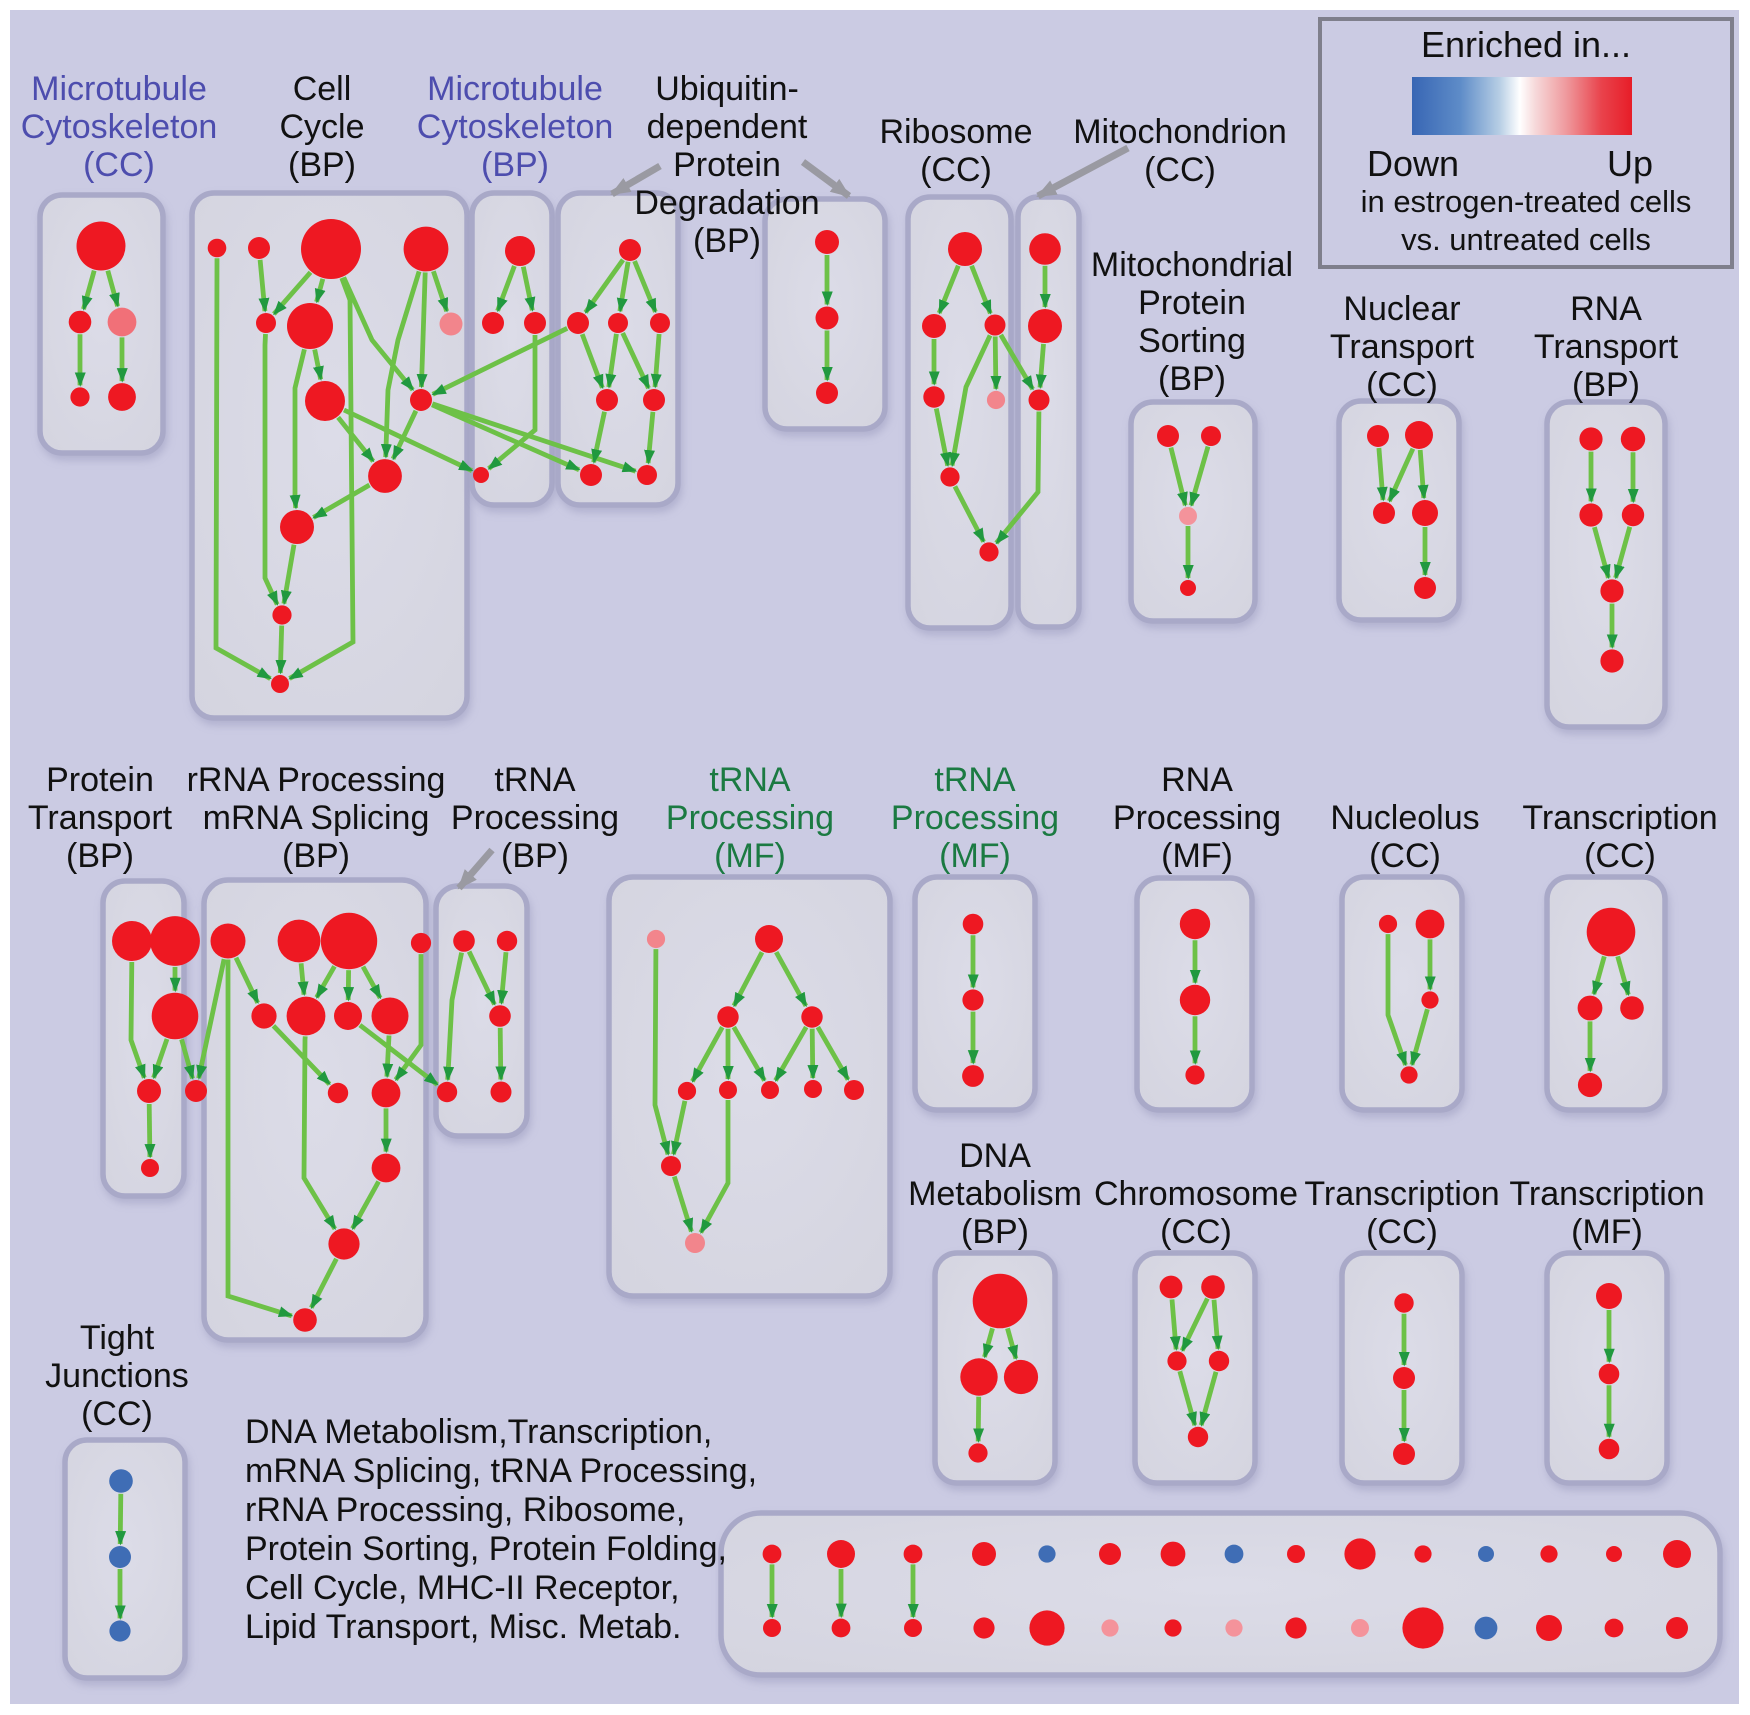 The width and height of the screenshot is (1750, 1715). Describe the element at coordinates (1180, 132) in the screenshot. I see `svg-text: Mitochondrion` at that location.